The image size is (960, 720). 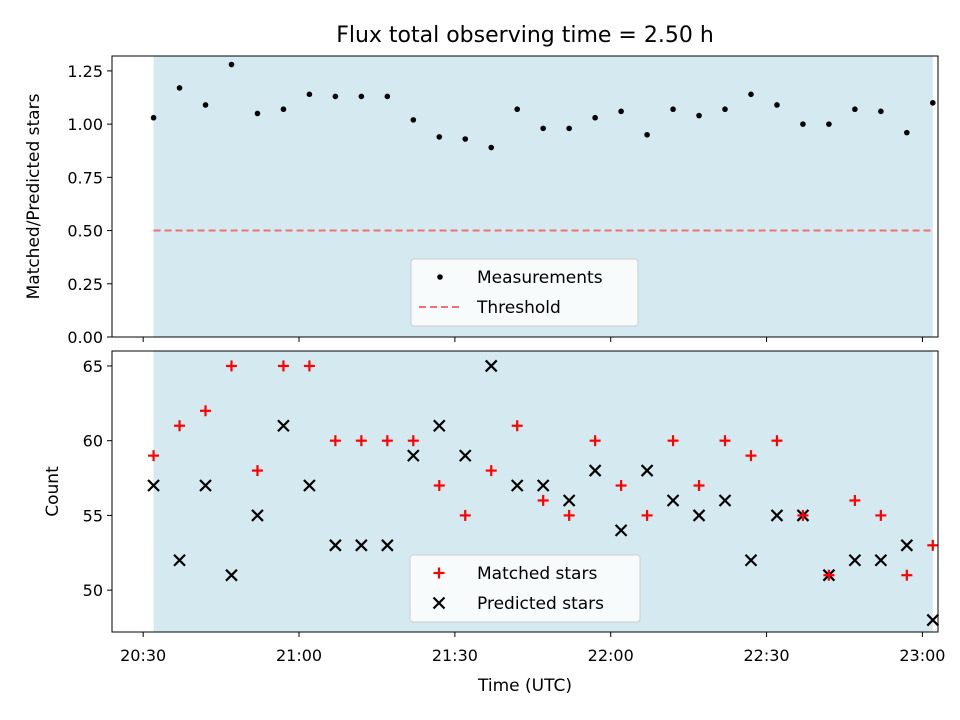 I want to click on y-tick-label: 55, so click(x=93, y=515).